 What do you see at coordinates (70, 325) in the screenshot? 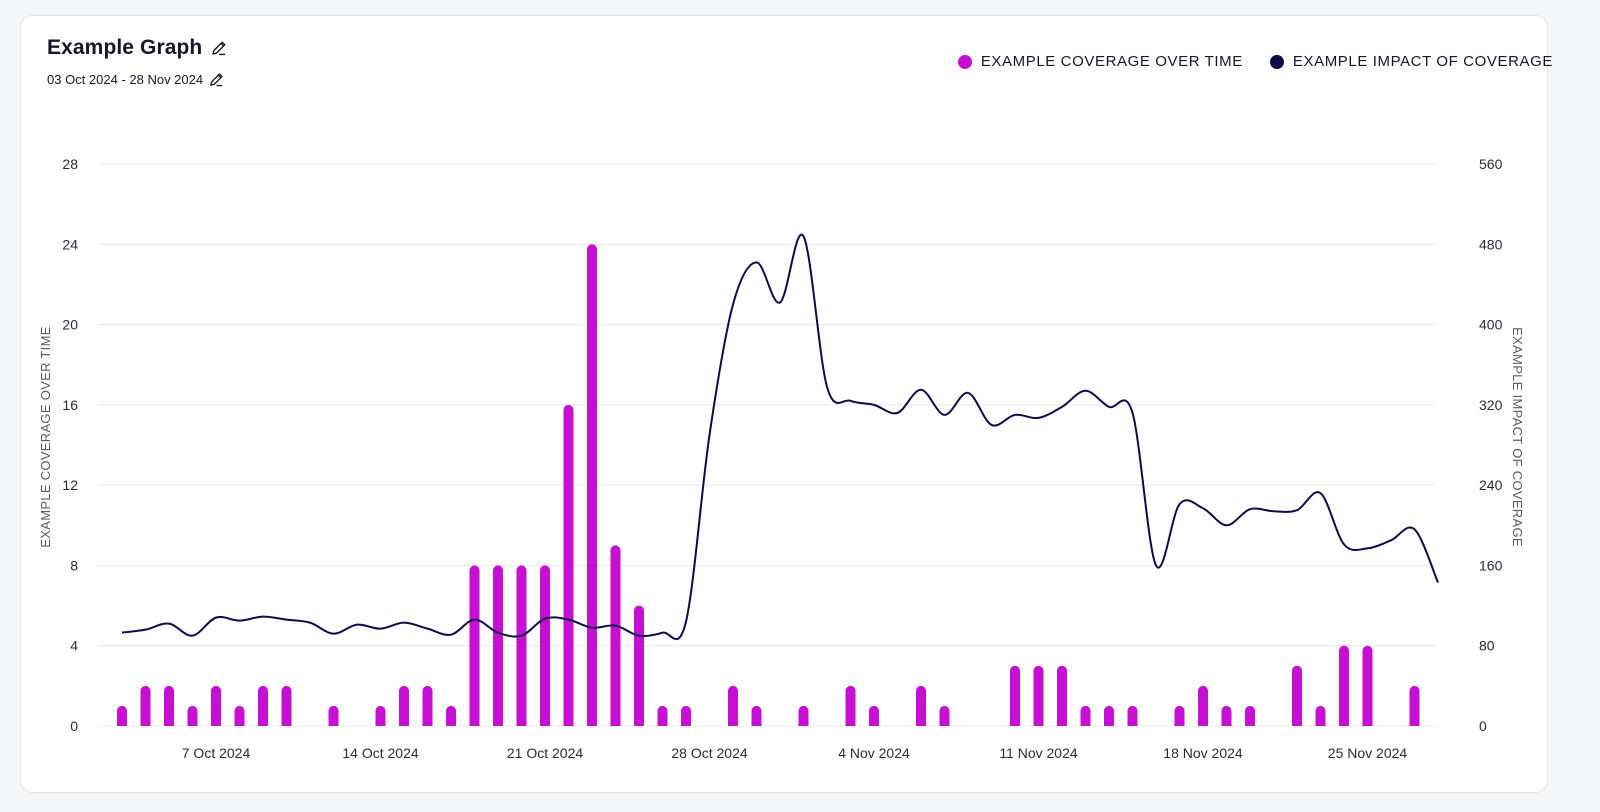
I see `left-tick-label: 20` at bounding box center [70, 325].